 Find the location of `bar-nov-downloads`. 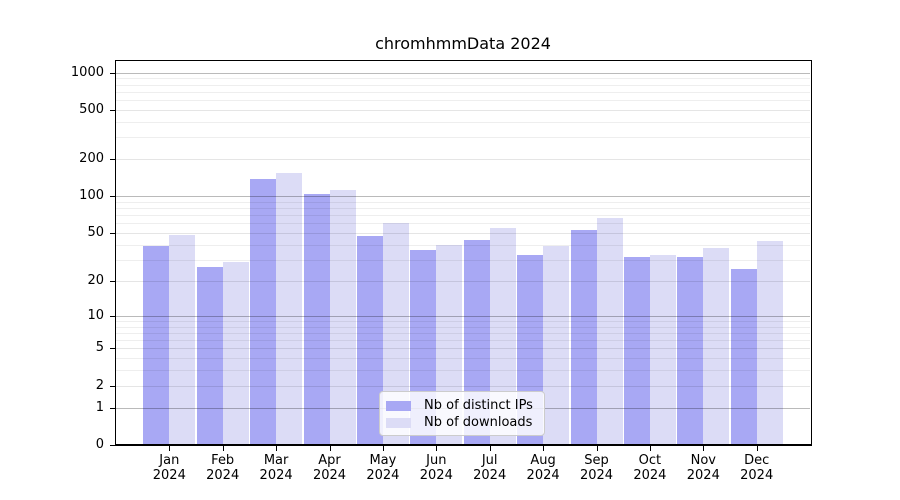

bar-nov-downloads is located at coordinates (716, 346).